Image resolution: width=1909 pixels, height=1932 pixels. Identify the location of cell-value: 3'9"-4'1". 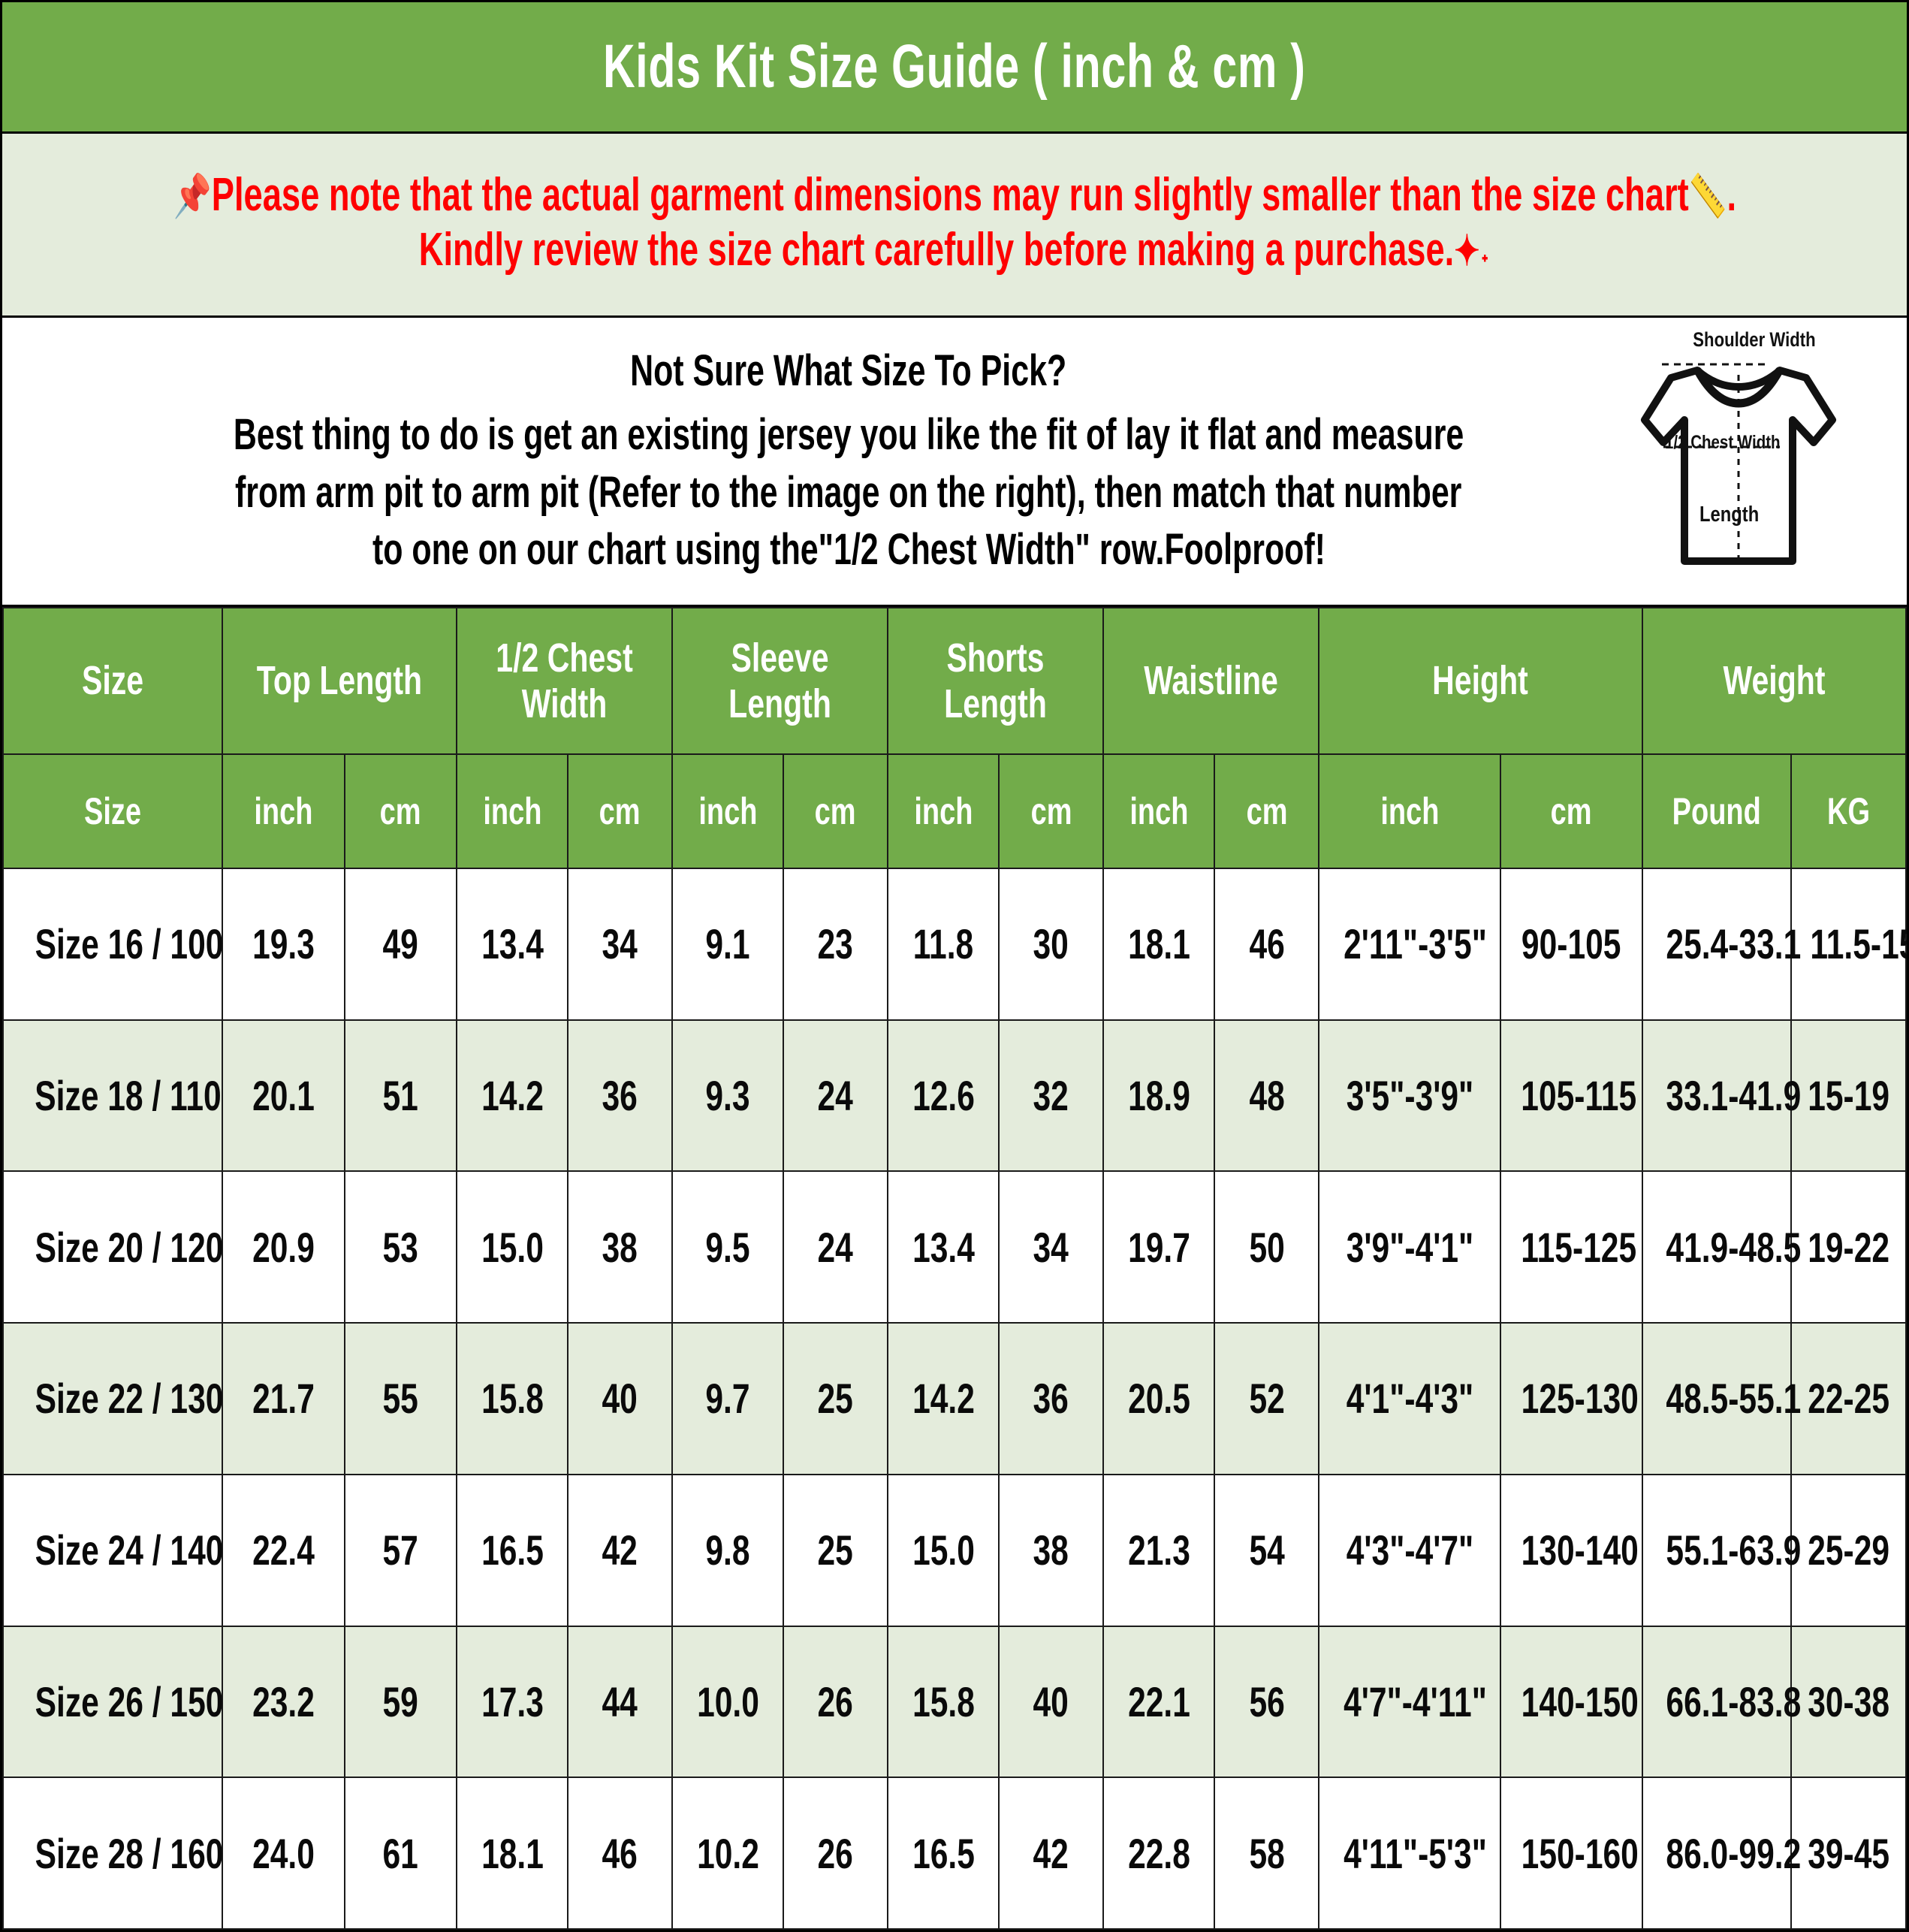
(1409, 1247).